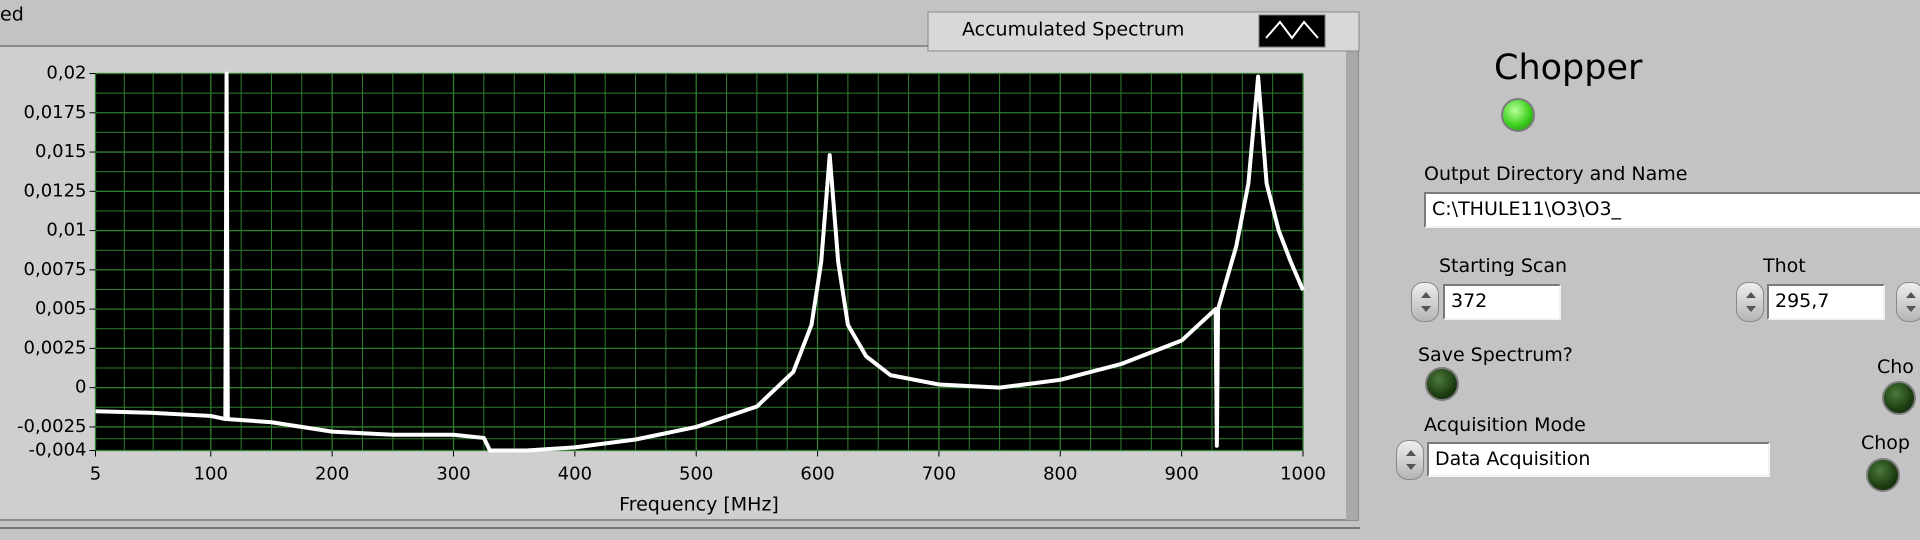 This screenshot has height=540, width=1920. I want to click on legend-swatch, so click(1292, 31).